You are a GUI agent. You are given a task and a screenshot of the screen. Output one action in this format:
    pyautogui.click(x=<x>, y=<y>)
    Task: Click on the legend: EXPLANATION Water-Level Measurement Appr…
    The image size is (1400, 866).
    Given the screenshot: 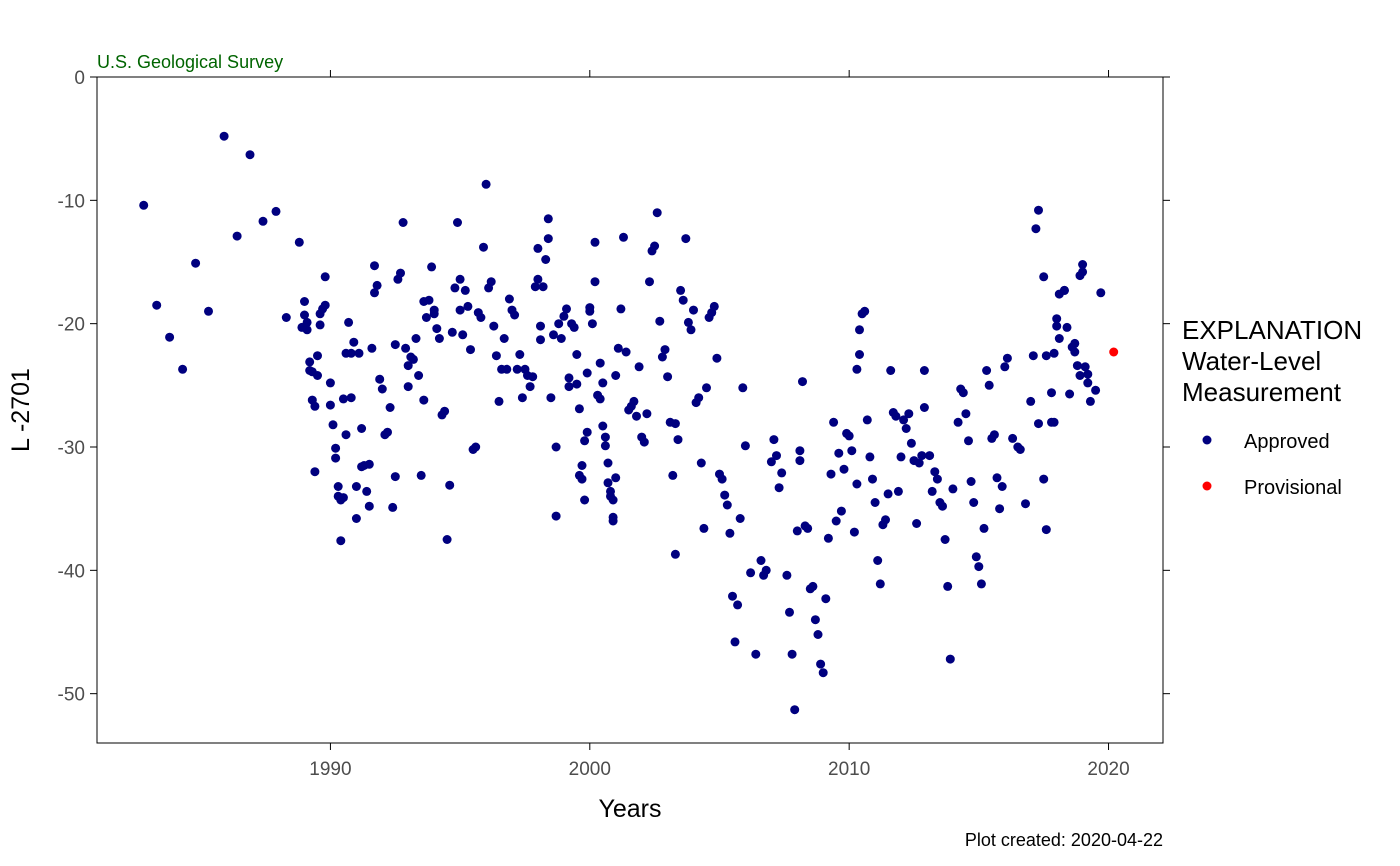 What is the action you would take?
    pyautogui.click(x=1272, y=407)
    